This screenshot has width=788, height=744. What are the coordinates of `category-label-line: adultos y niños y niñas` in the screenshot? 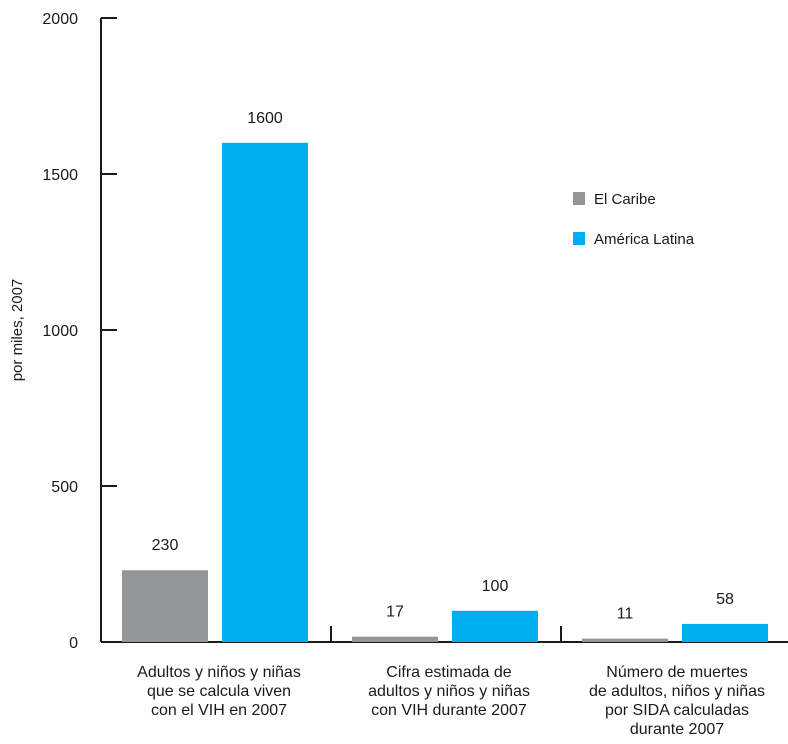 It's located at (449, 691).